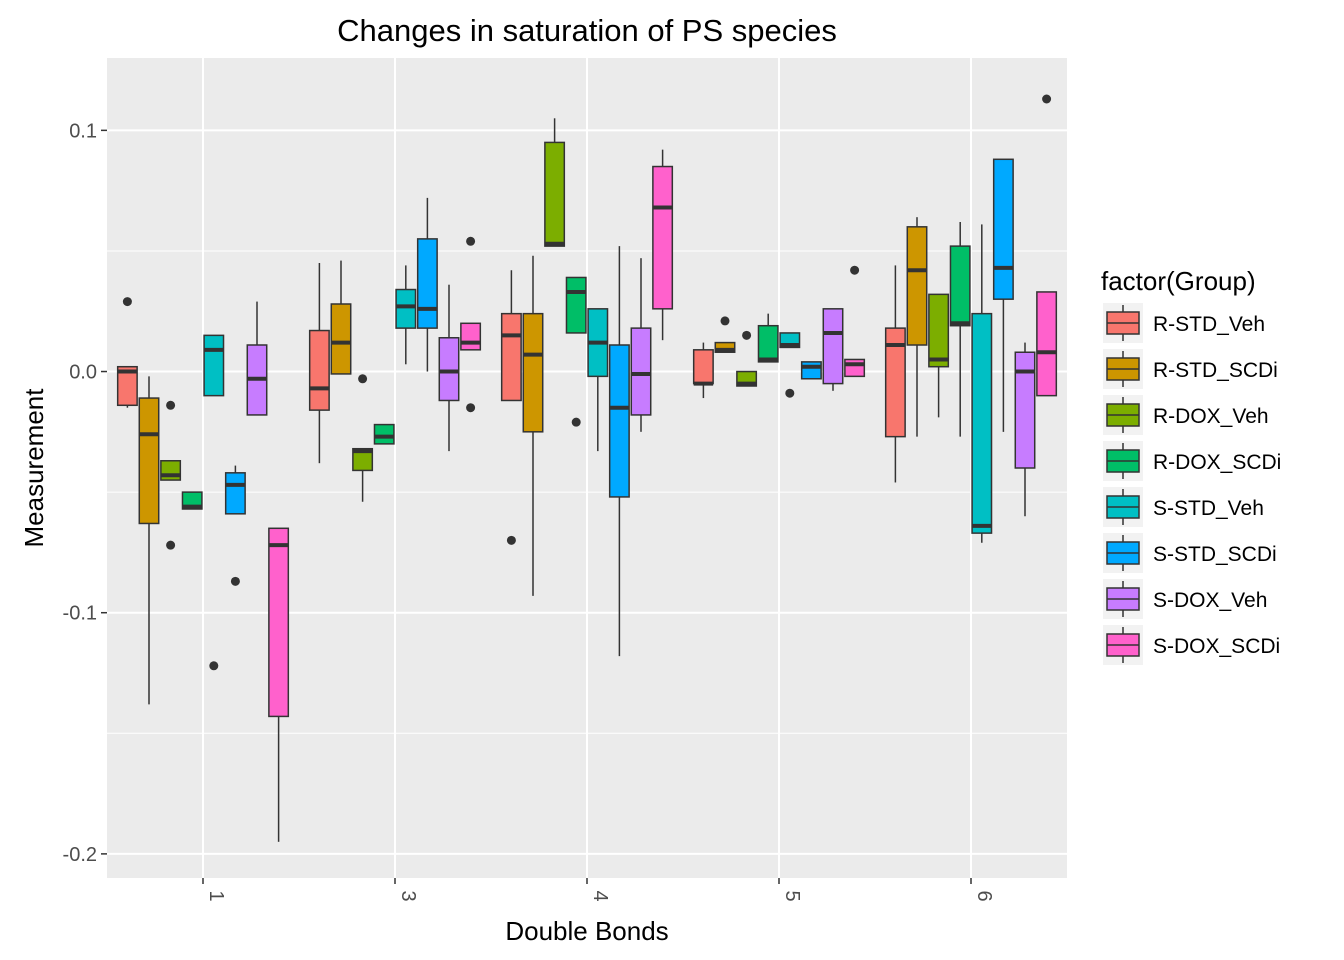 Image resolution: width=1344 pixels, height=960 pixels. I want to click on x-axis: 1 3 4 5 6, so click(598, 890).